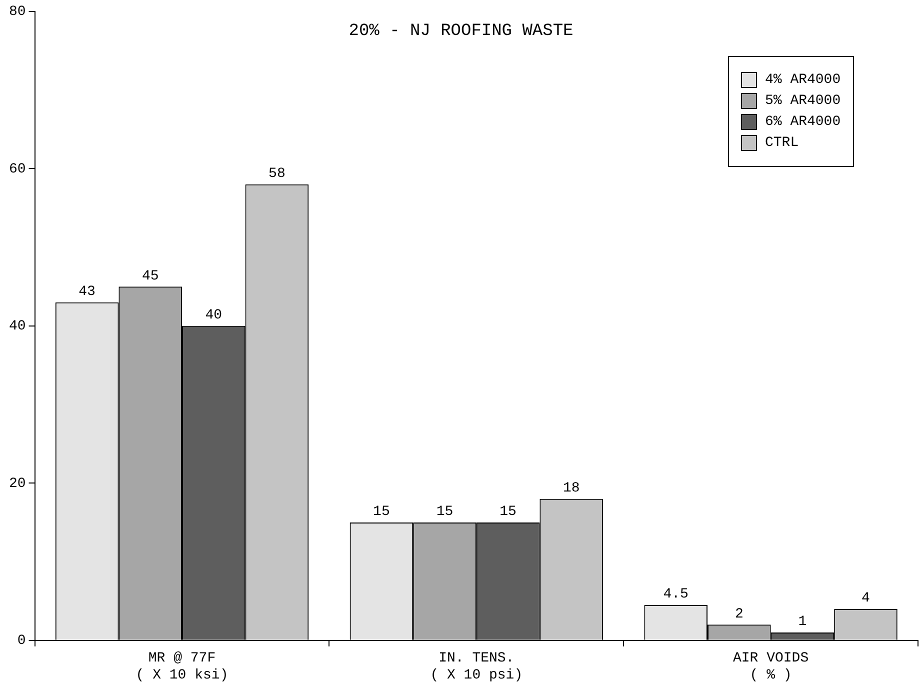 This screenshot has width=922, height=692. What do you see at coordinates (571, 488) in the screenshot?
I see `data-label: 18` at bounding box center [571, 488].